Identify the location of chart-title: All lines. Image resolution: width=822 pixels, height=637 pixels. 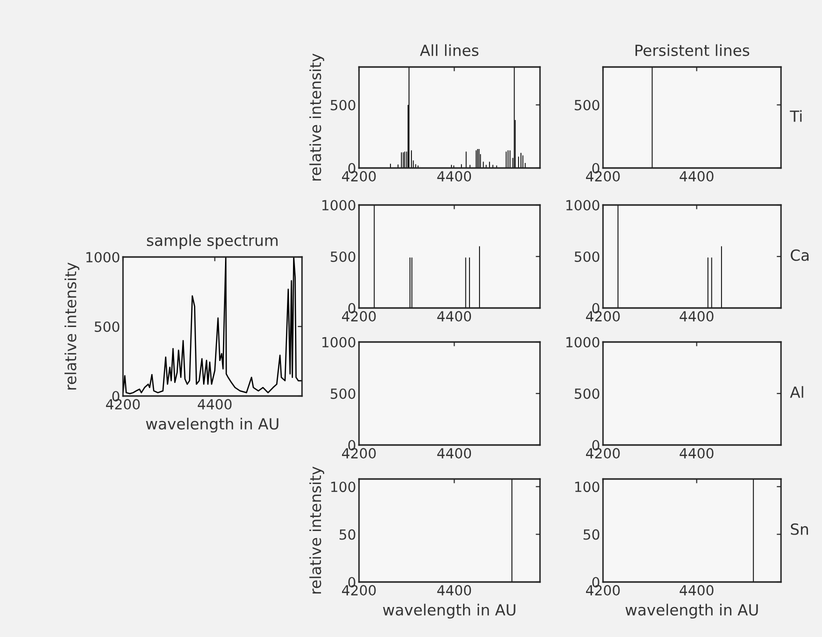
(449, 50).